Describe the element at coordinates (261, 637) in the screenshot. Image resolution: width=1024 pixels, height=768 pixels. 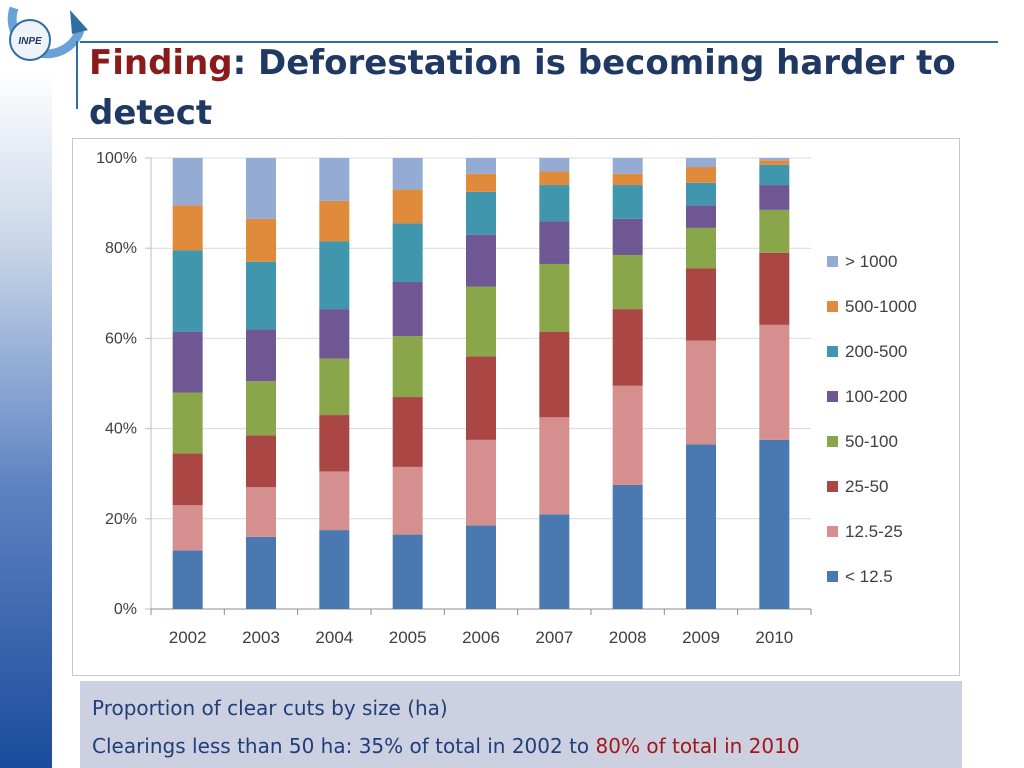
I see `x-tick-label: 2003` at that location.